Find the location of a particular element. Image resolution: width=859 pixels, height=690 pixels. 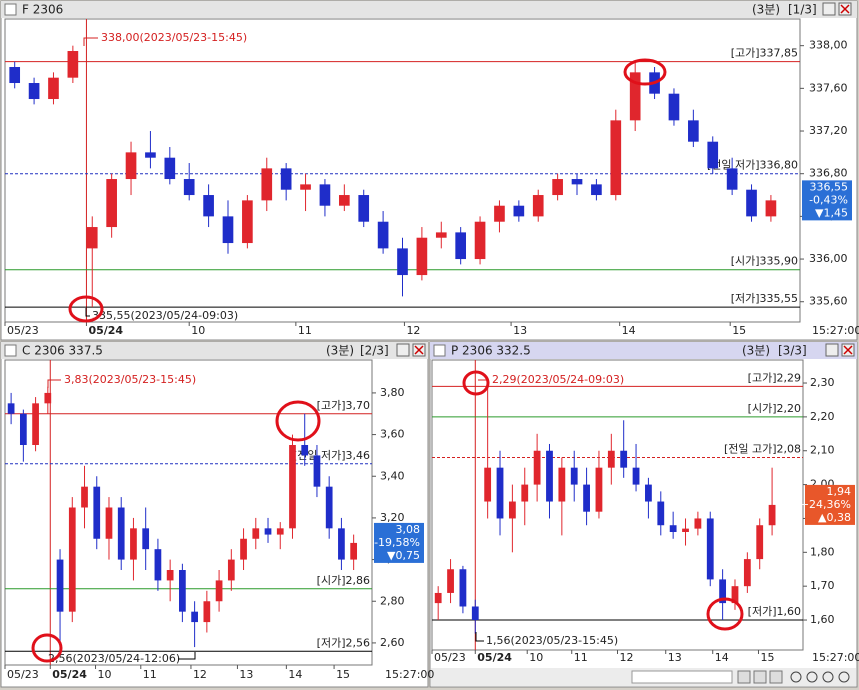

annotation: 338,00(2023/05/23-15:45) is located at coordinates (174, 37).